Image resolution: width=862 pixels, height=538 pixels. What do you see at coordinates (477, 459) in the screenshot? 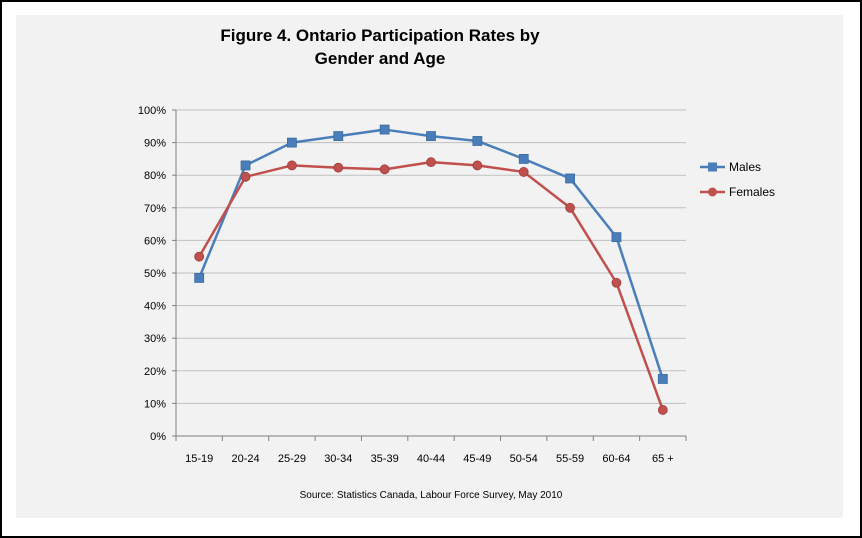
I see `x-tick-label: 45-49` at bounding box center [477, 459].